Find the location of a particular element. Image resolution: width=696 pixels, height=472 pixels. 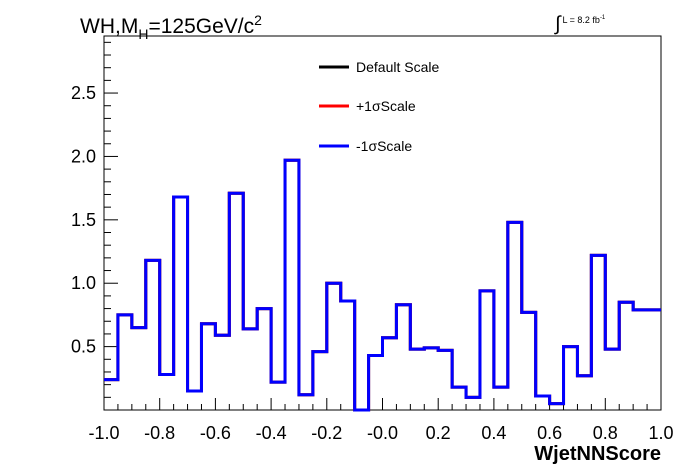

x-axis-label: WjetNNScore is located at coordinates (597, 454).